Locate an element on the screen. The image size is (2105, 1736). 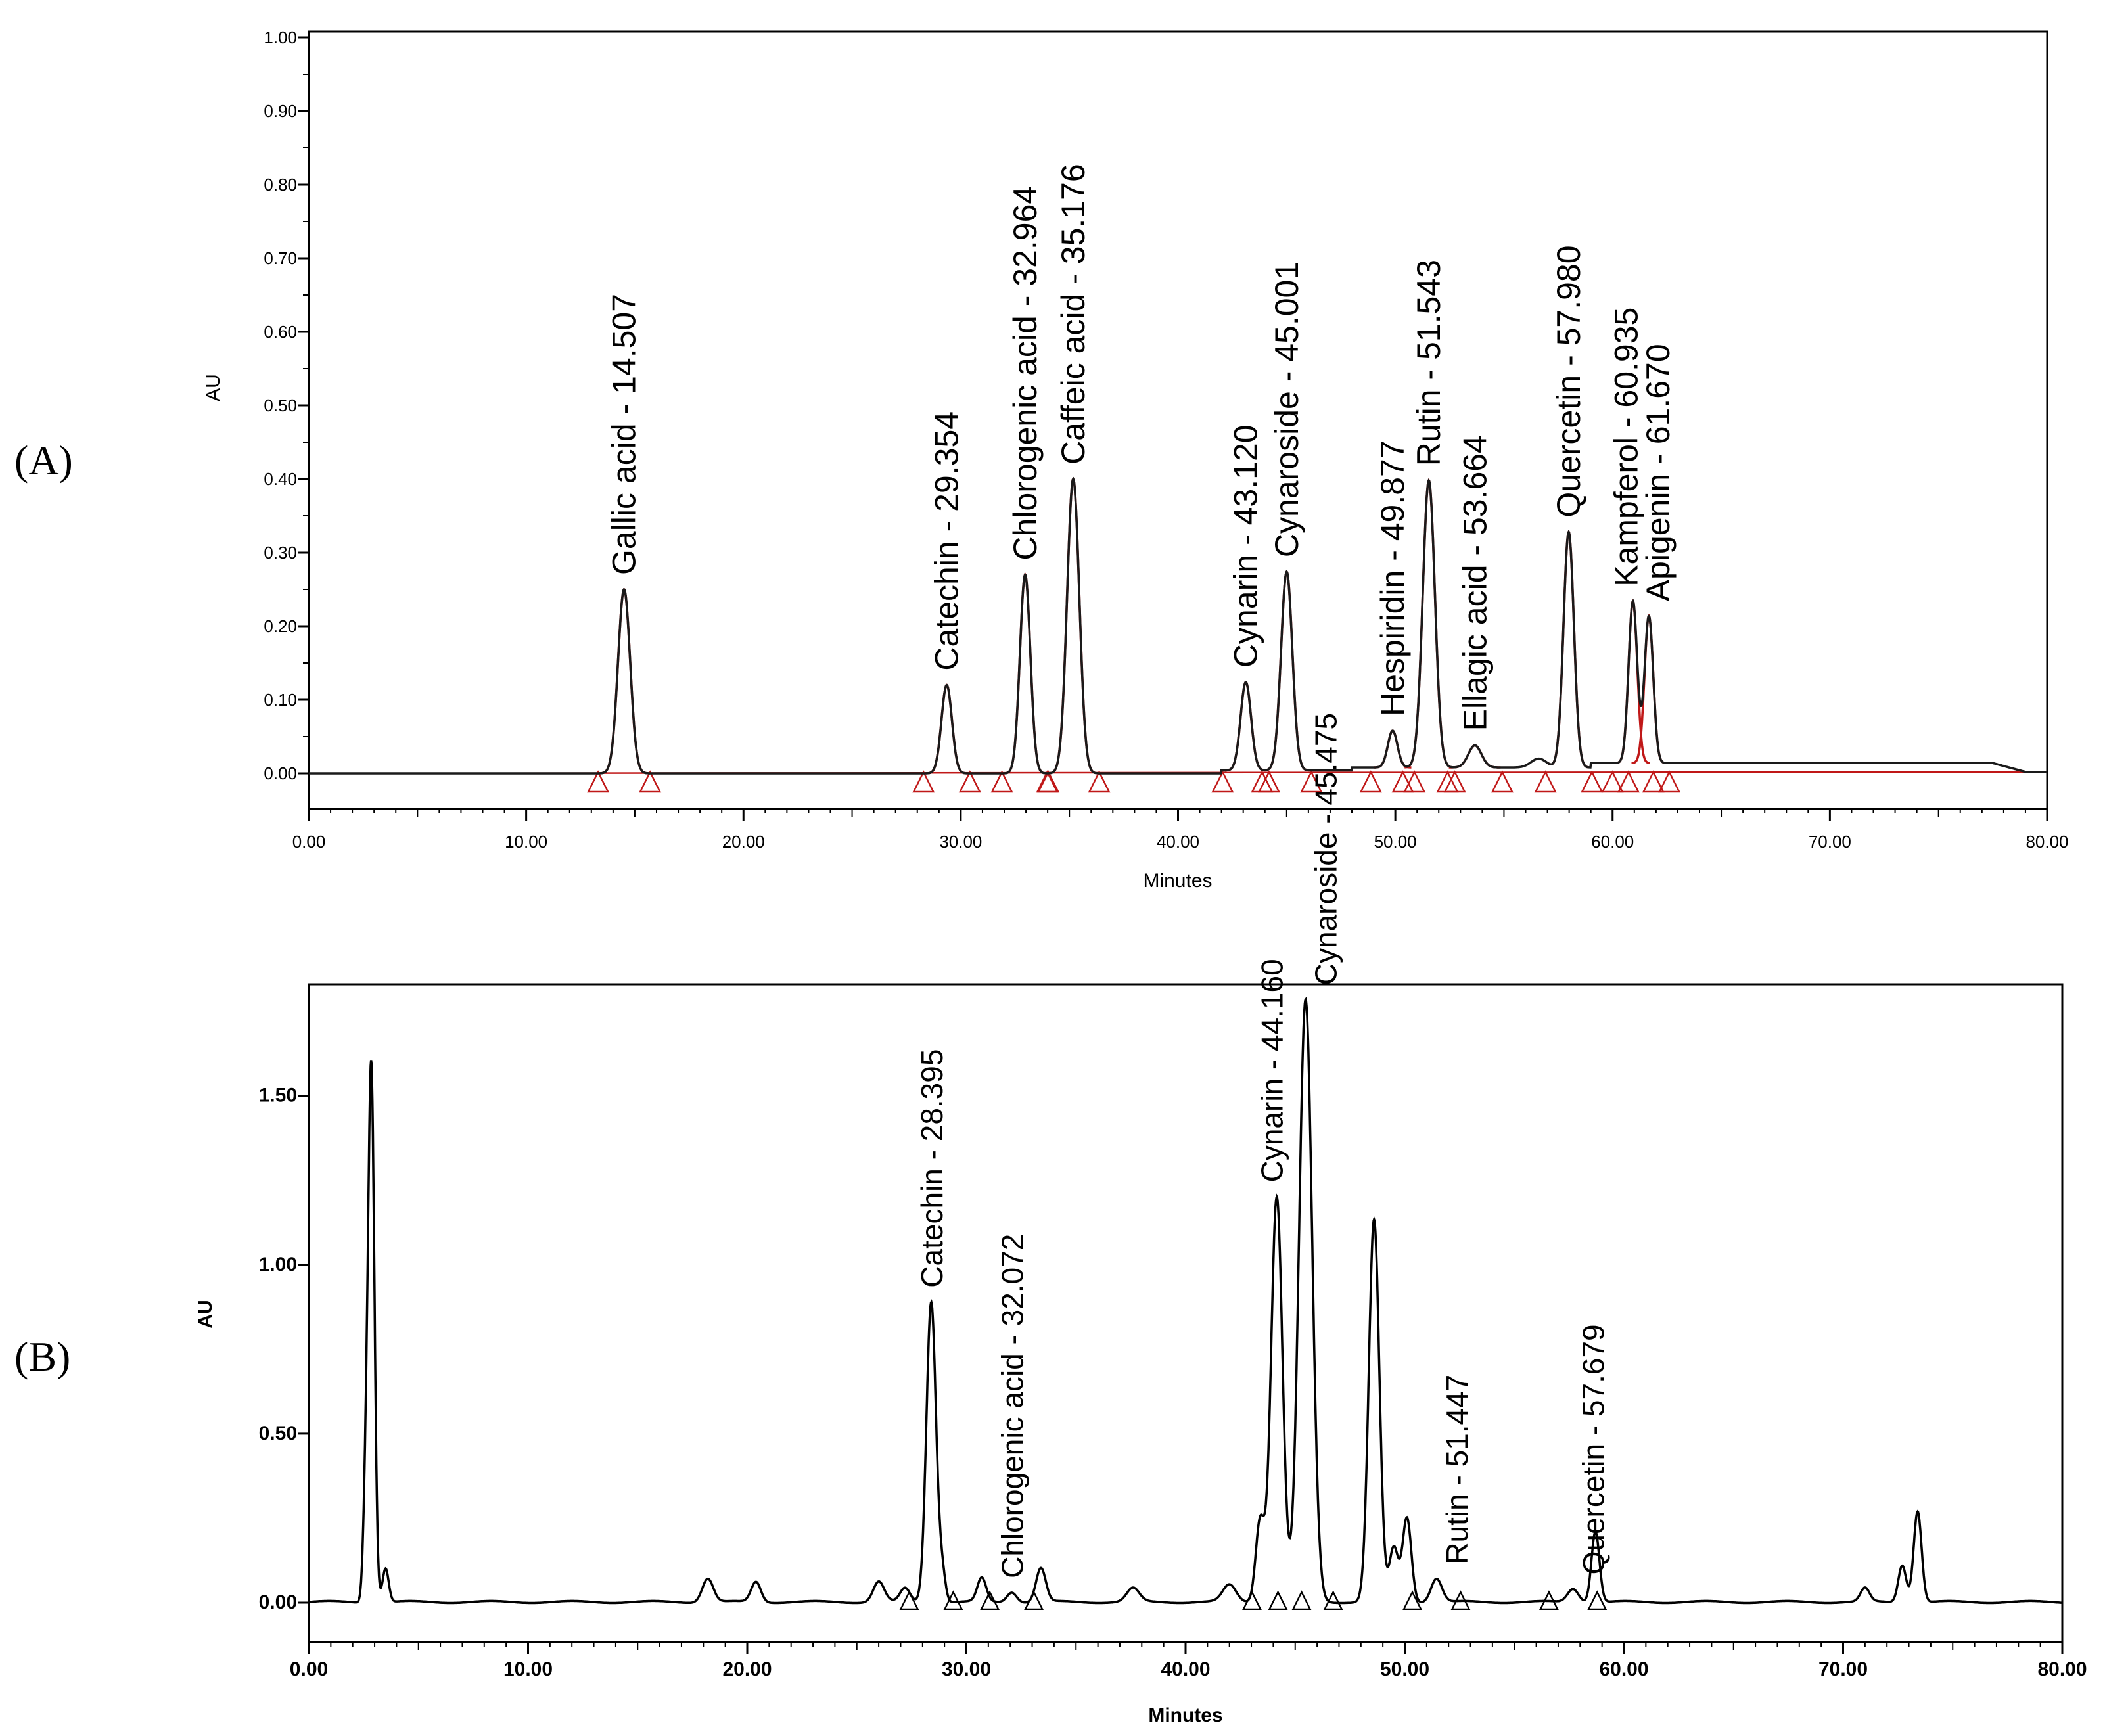
peak-label: Kampferol - 60.935 is located at coordinates (1627, 447).